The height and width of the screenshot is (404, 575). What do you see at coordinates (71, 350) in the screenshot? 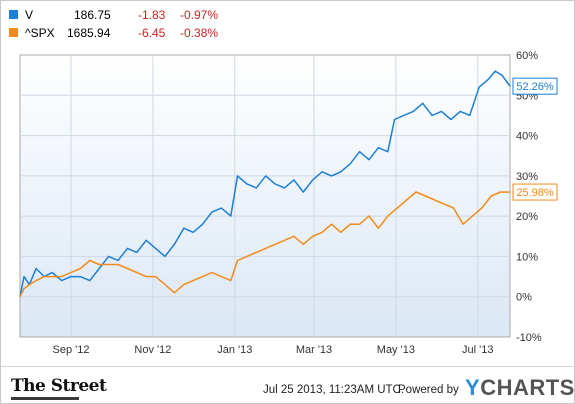
I see `x-tick-label: Sep '12` at bounding box center [71, 350].